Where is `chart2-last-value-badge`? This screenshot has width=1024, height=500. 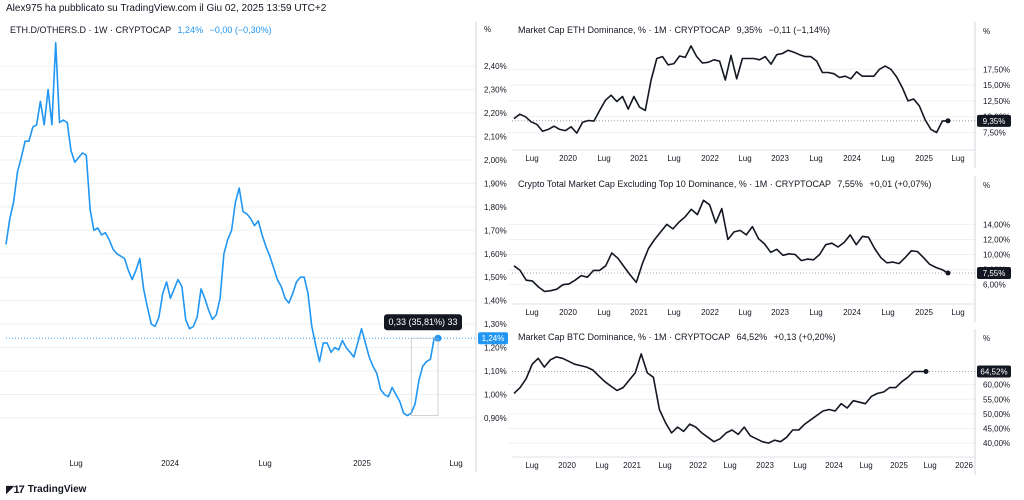
chart2-last-value-badge is located at coordinates (994, 273).